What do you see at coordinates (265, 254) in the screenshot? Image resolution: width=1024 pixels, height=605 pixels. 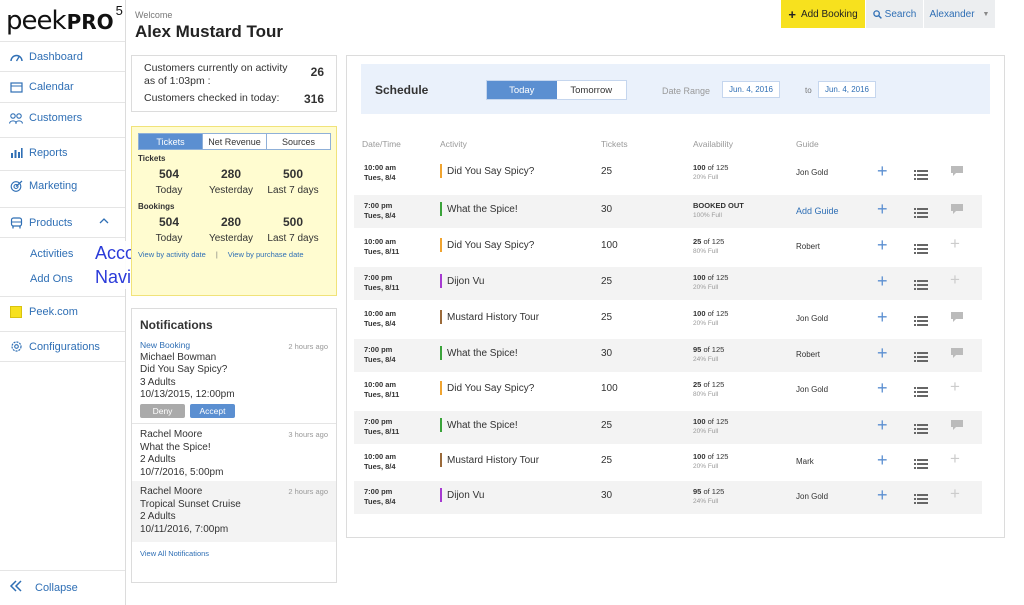 I see `view-by-purchase-date-link: View by purchase date` at bounding box center [265, 254].